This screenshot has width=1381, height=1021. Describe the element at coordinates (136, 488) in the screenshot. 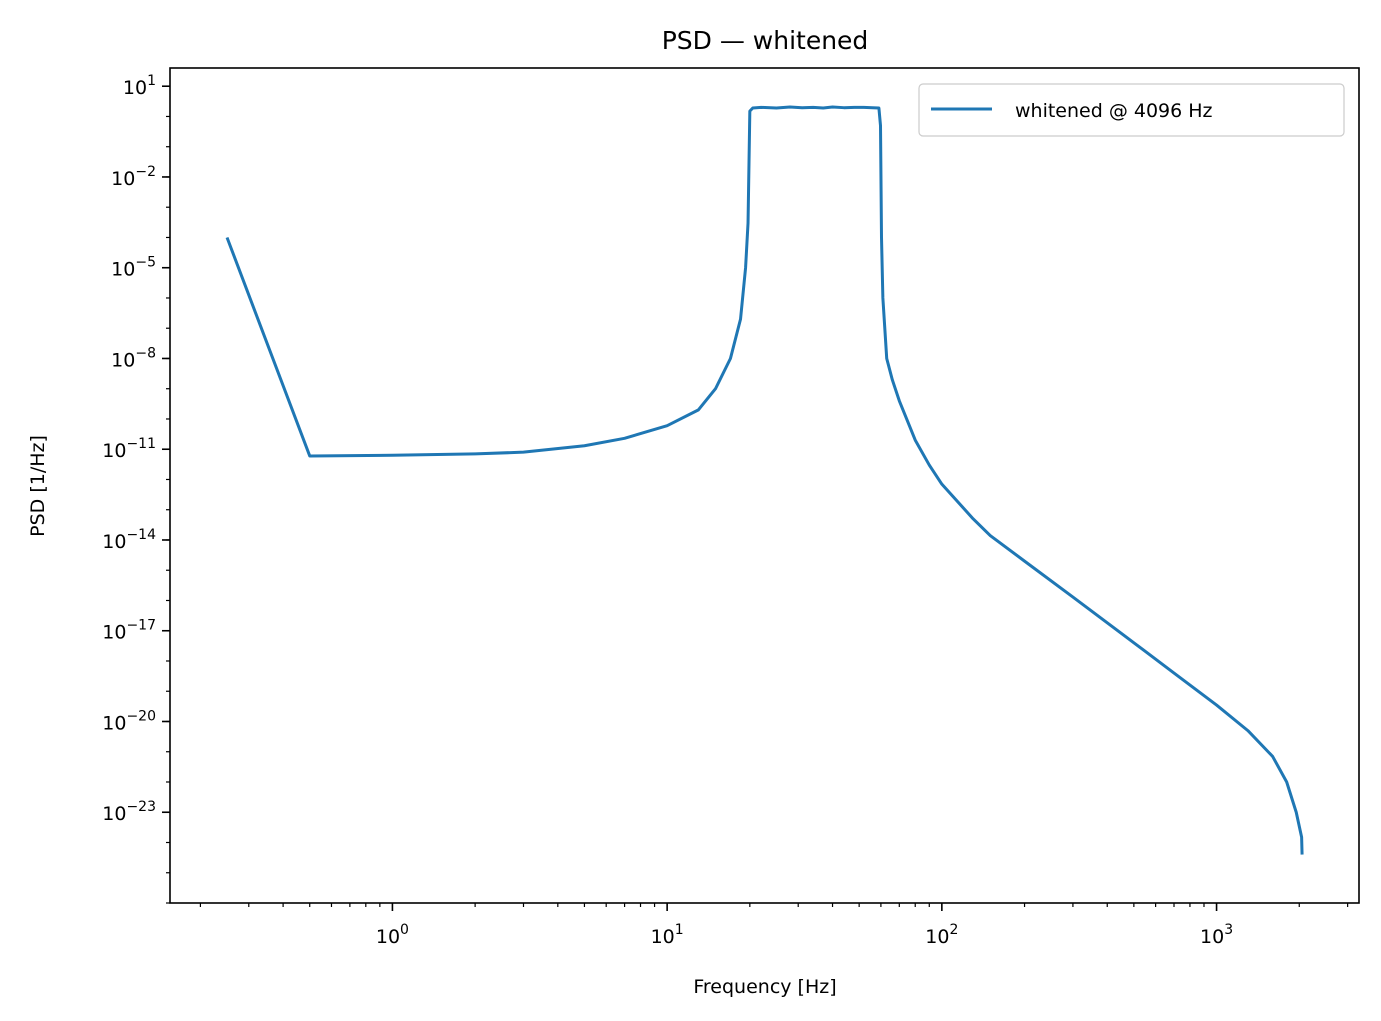

I see `y-axis-ticks: 10¹ 10⁻² 10⁻⁵ 10⁻⁸ 10⁻¹¹ 10⁻¹⁴ 10⁻¹⁷ 10⁻²⁰ 10⁻²³` at that location.